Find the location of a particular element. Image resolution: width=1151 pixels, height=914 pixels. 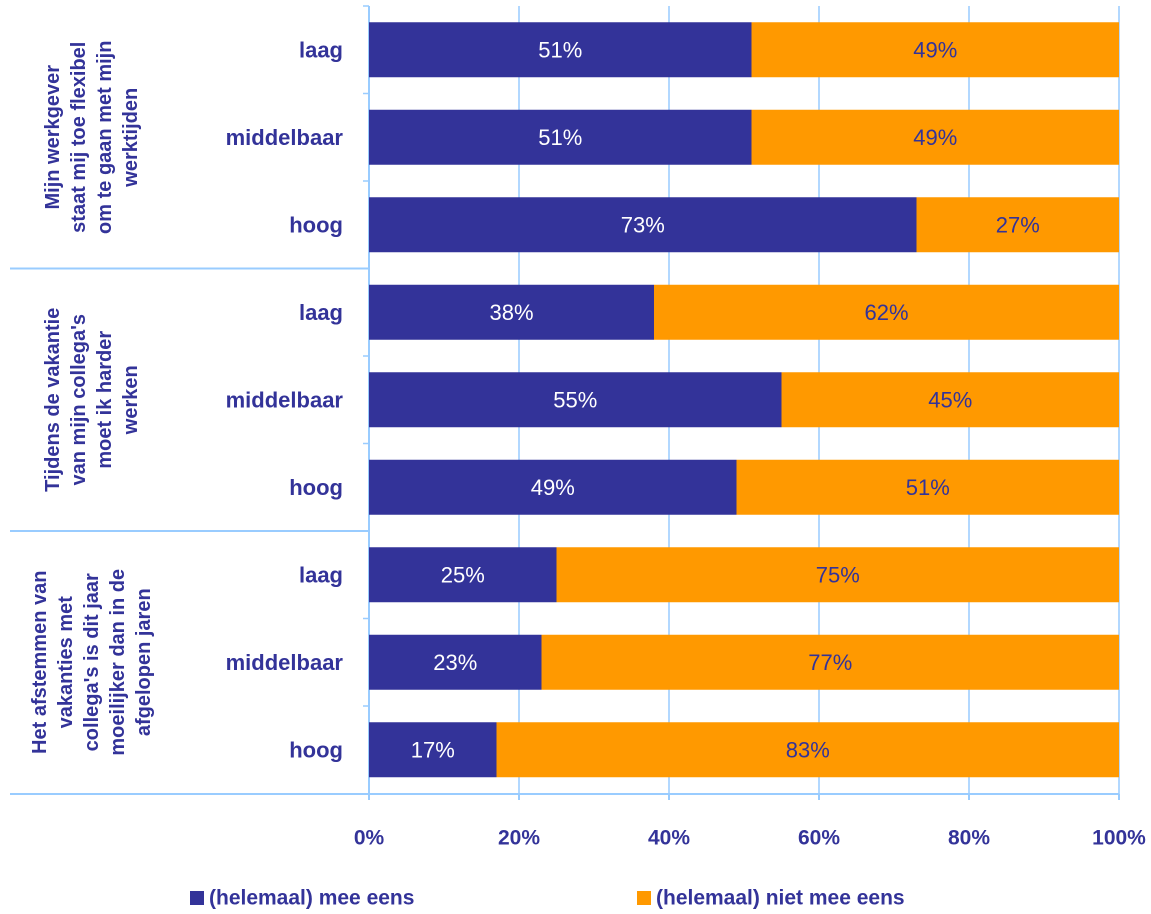

group-label-line: moeilijker dan in de is located at coordinates (118, 662).